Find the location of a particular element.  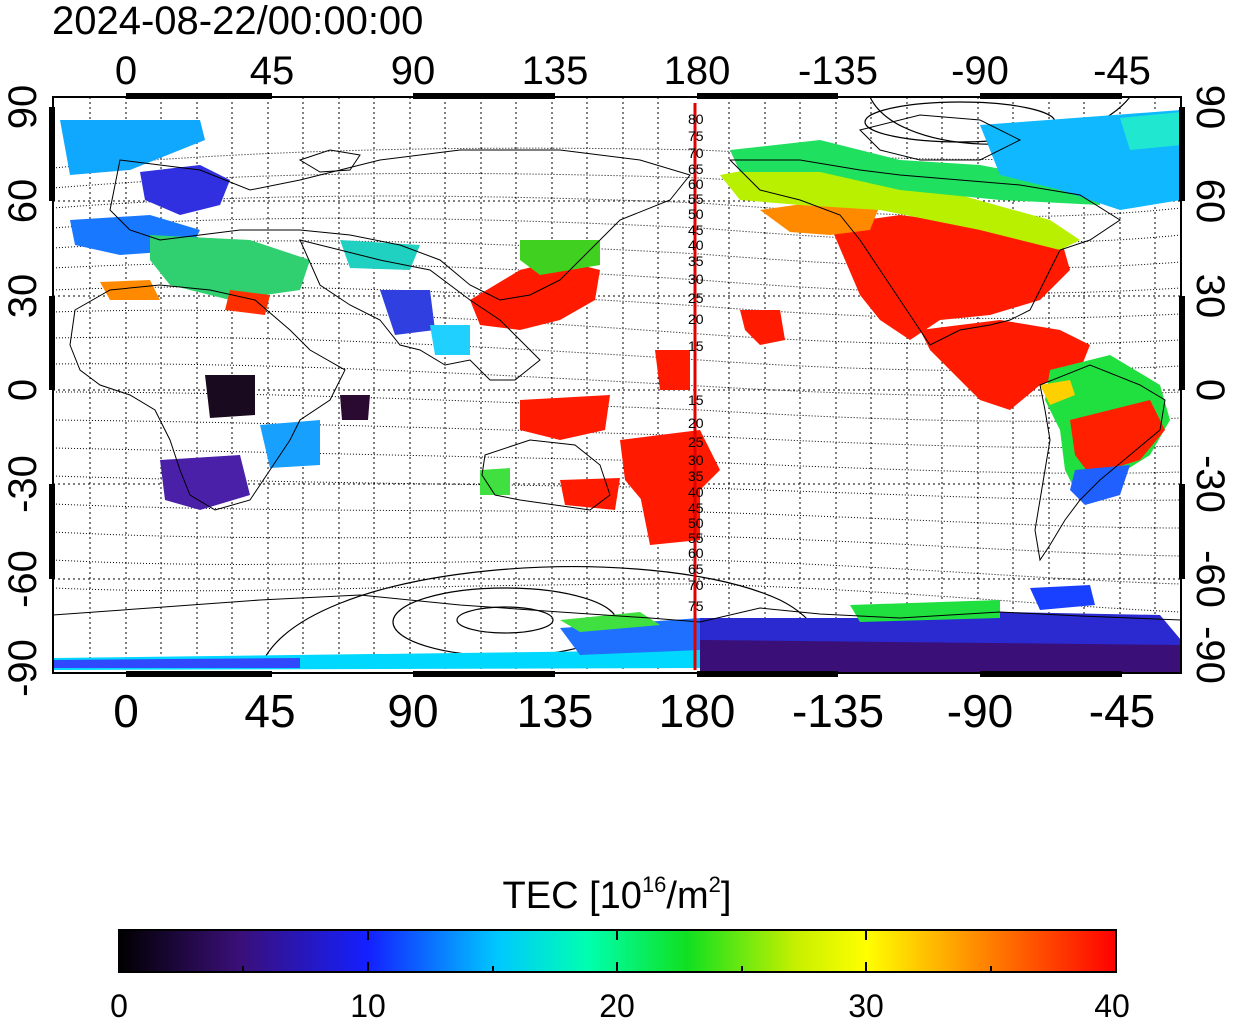

meridian-labels-south: 15 20 25 30 35 40 45 50 55 60 65 70 75 is located at coordinates (696, 503).